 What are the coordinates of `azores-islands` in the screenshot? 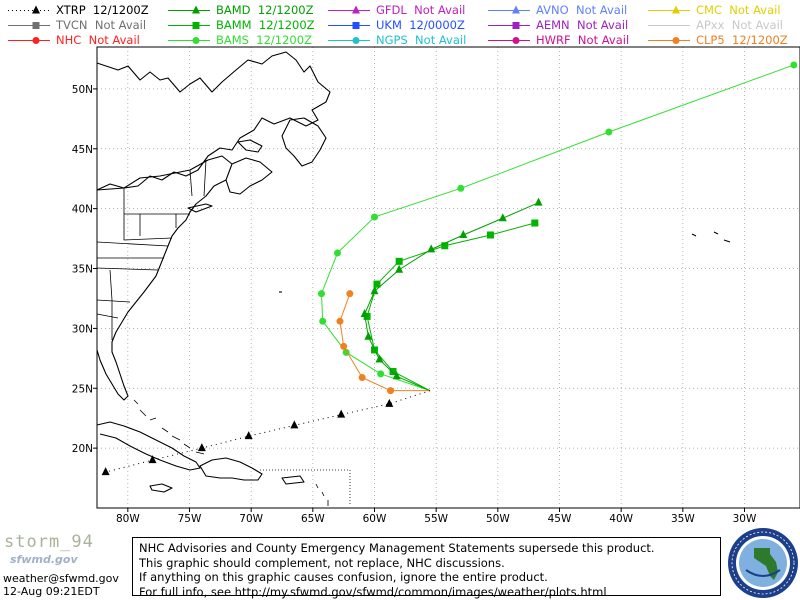 It's located at (711, 237).